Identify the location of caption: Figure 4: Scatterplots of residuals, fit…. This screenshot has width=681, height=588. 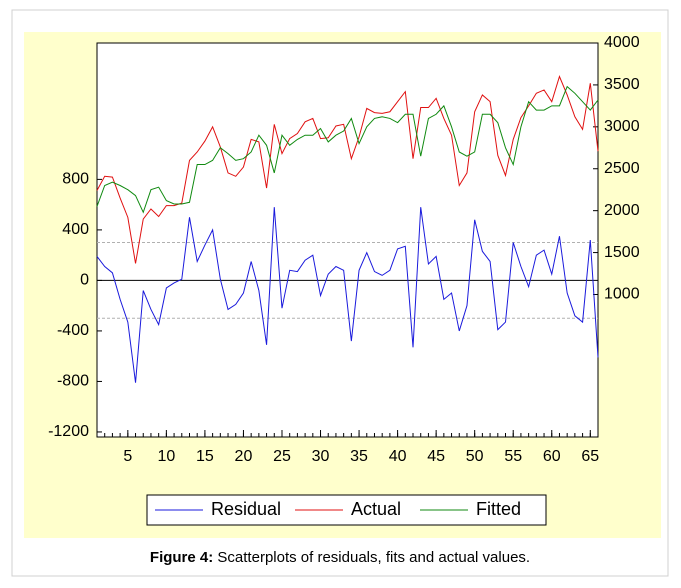
(340, 557).